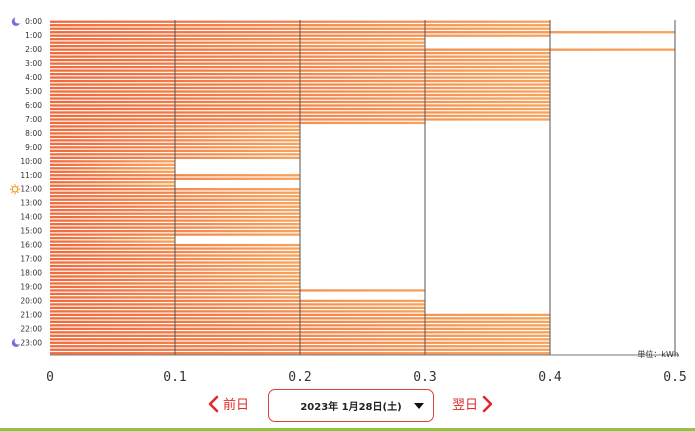 The height and width of the screenshot is (431, 695). What do you see at coordinates (33, 49) in the screenshot?
I see `hour-label: 2:00` at bounding box center [33, 49].